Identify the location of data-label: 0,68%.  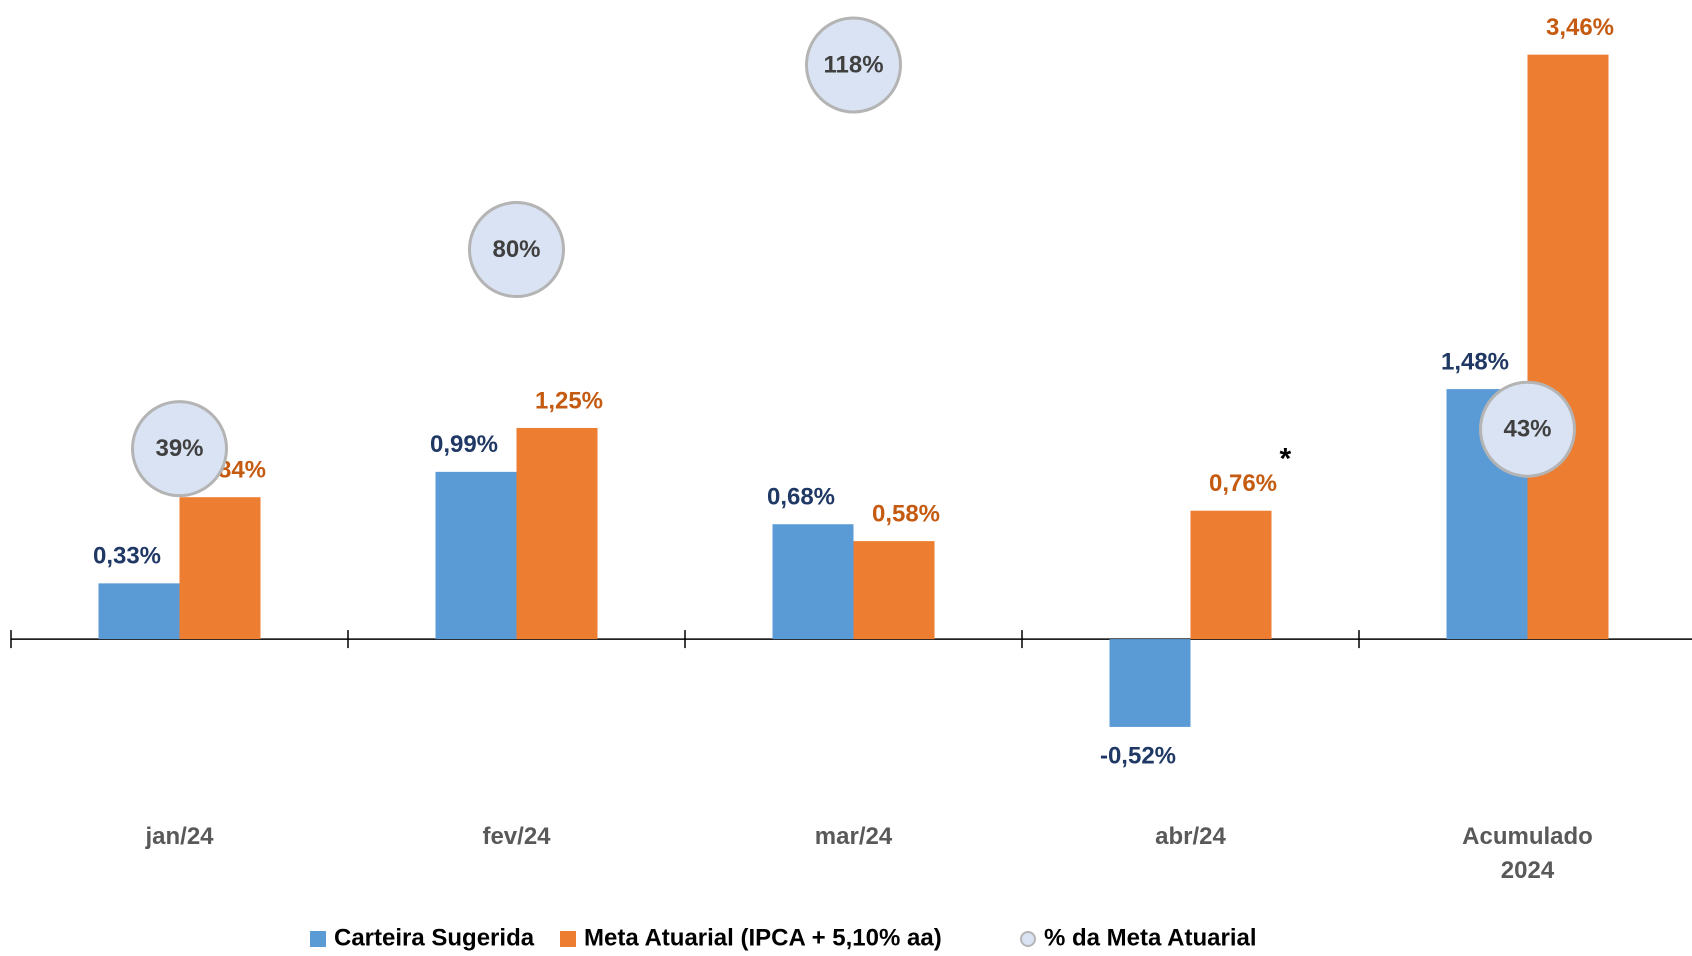
(801, 497).